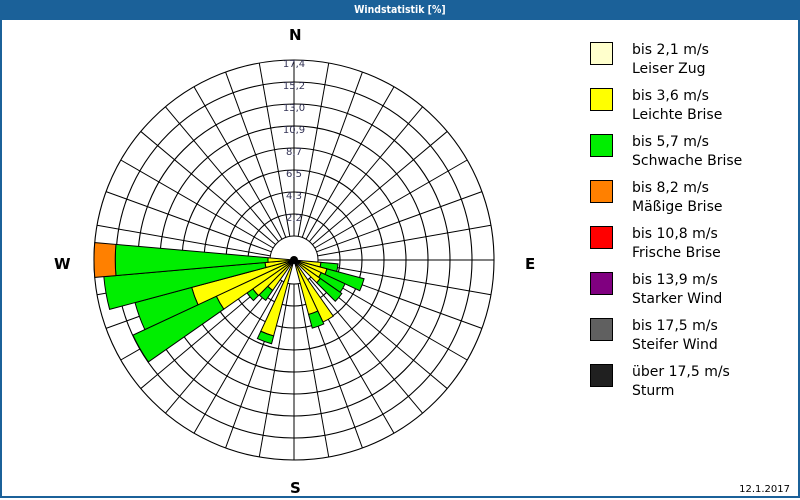 The width and height of the screenshot is (800, 500). I want to click on ring-label: 2,2, so click(294, 218).